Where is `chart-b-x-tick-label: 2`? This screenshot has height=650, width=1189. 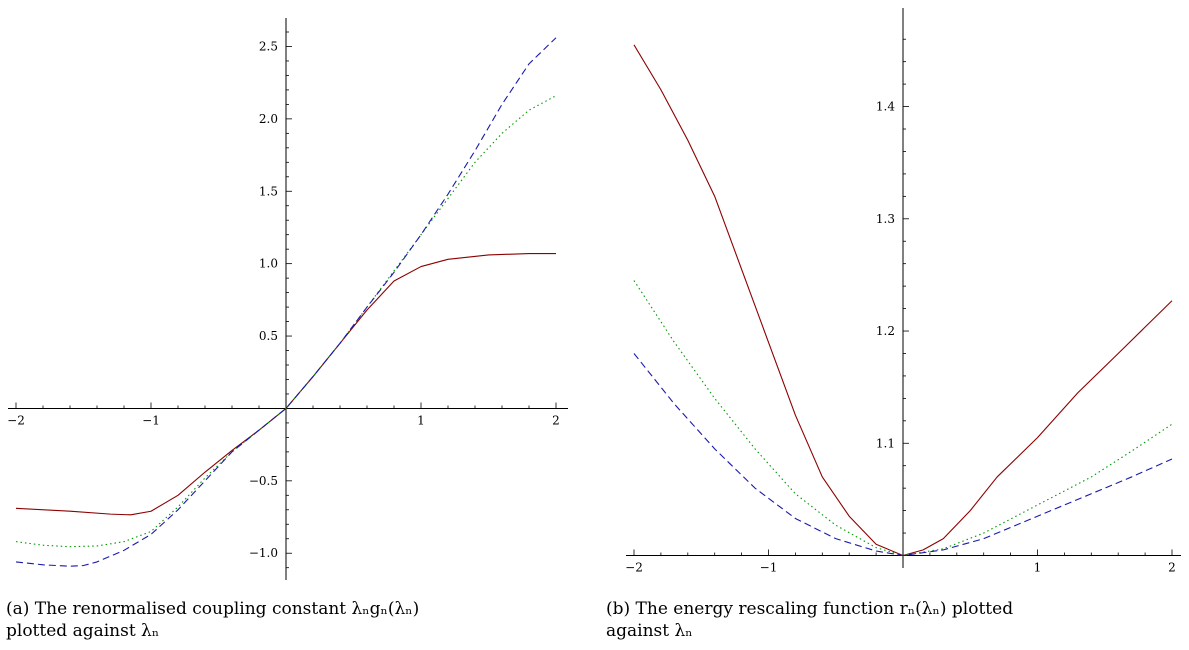 chart-b-x-tick-label: 2 is located at coordinates (1172, 568).